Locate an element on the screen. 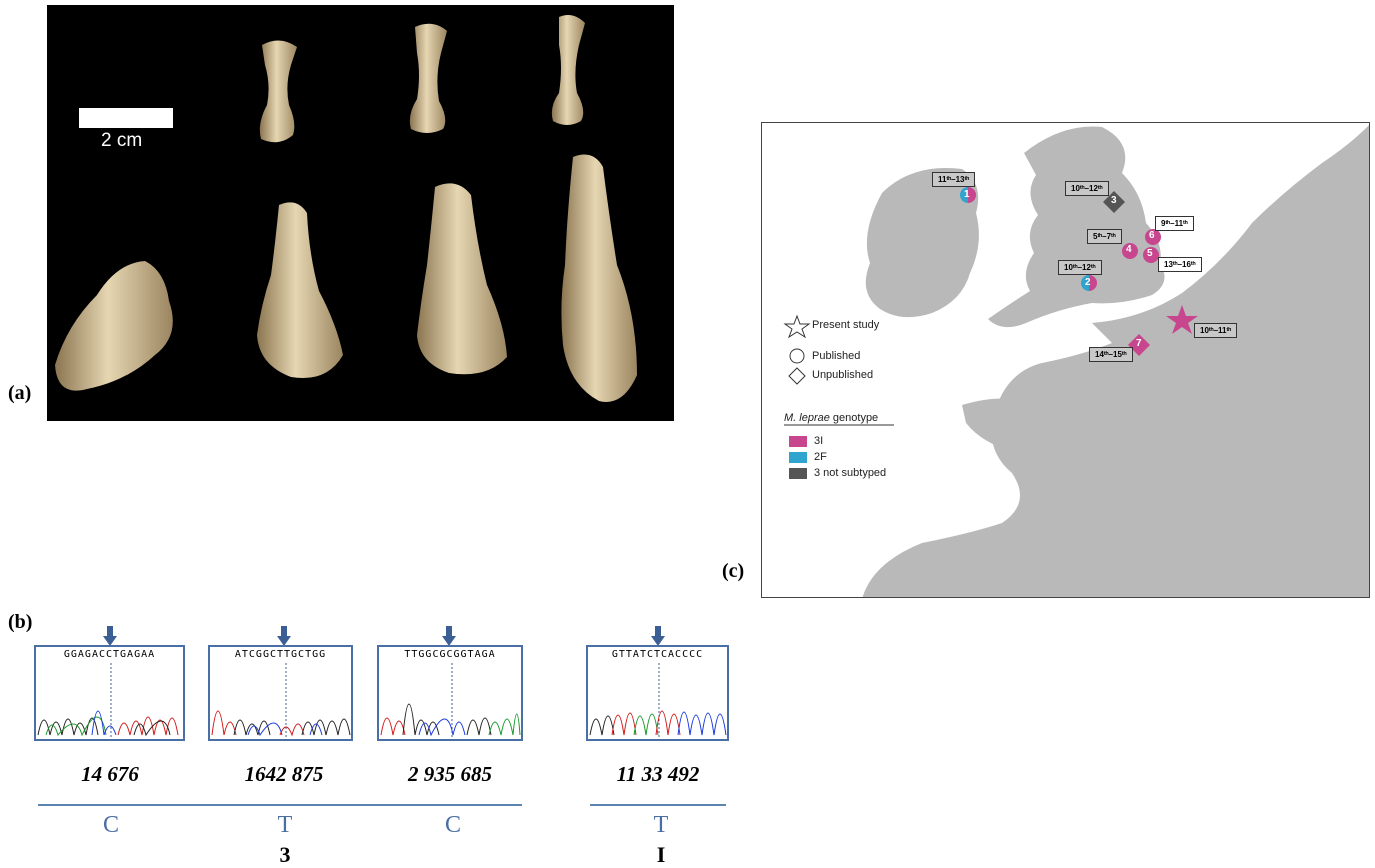 The width and height of the screenshot is (1375, 868). legend-published: Published is located at coordinates (836, 356).